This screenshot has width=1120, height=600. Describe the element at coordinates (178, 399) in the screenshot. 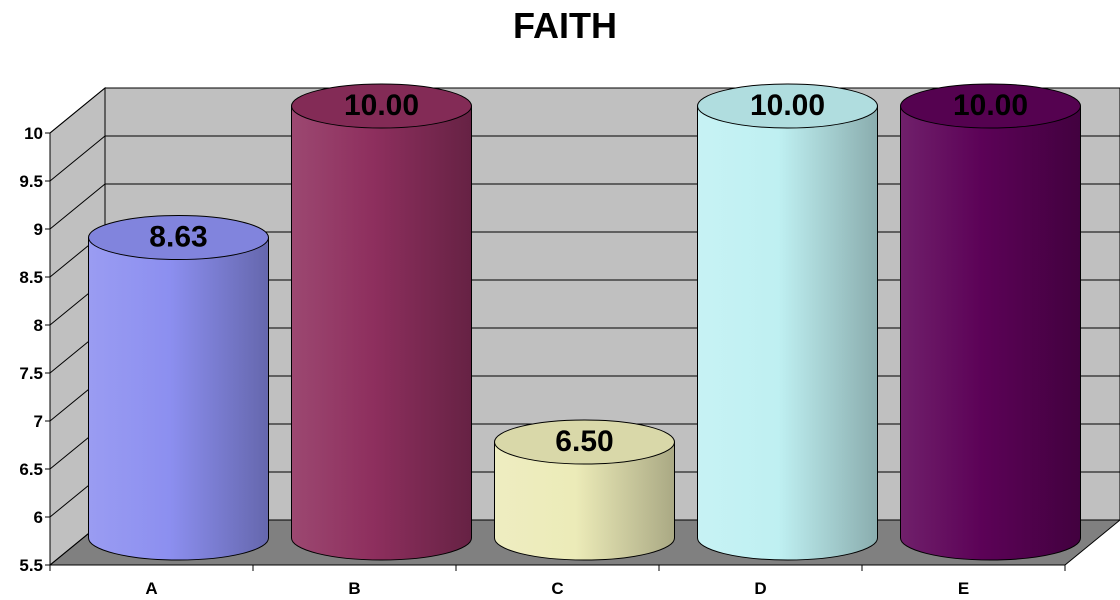

I see `bar-body-A` at that location.